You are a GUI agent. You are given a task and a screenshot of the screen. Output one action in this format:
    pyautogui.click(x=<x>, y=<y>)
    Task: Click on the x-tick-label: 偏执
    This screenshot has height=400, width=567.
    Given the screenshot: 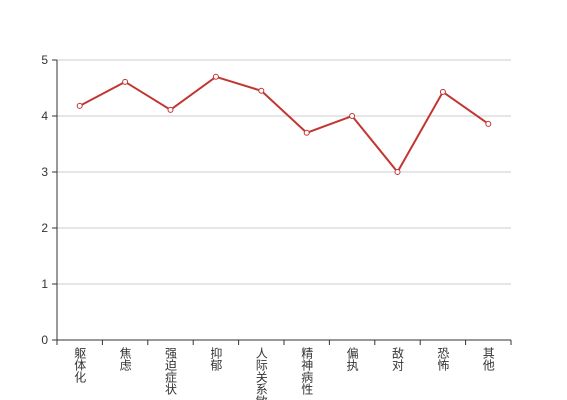 What is the action you would take?
    pyautogui.click(x=352, y=359)
    